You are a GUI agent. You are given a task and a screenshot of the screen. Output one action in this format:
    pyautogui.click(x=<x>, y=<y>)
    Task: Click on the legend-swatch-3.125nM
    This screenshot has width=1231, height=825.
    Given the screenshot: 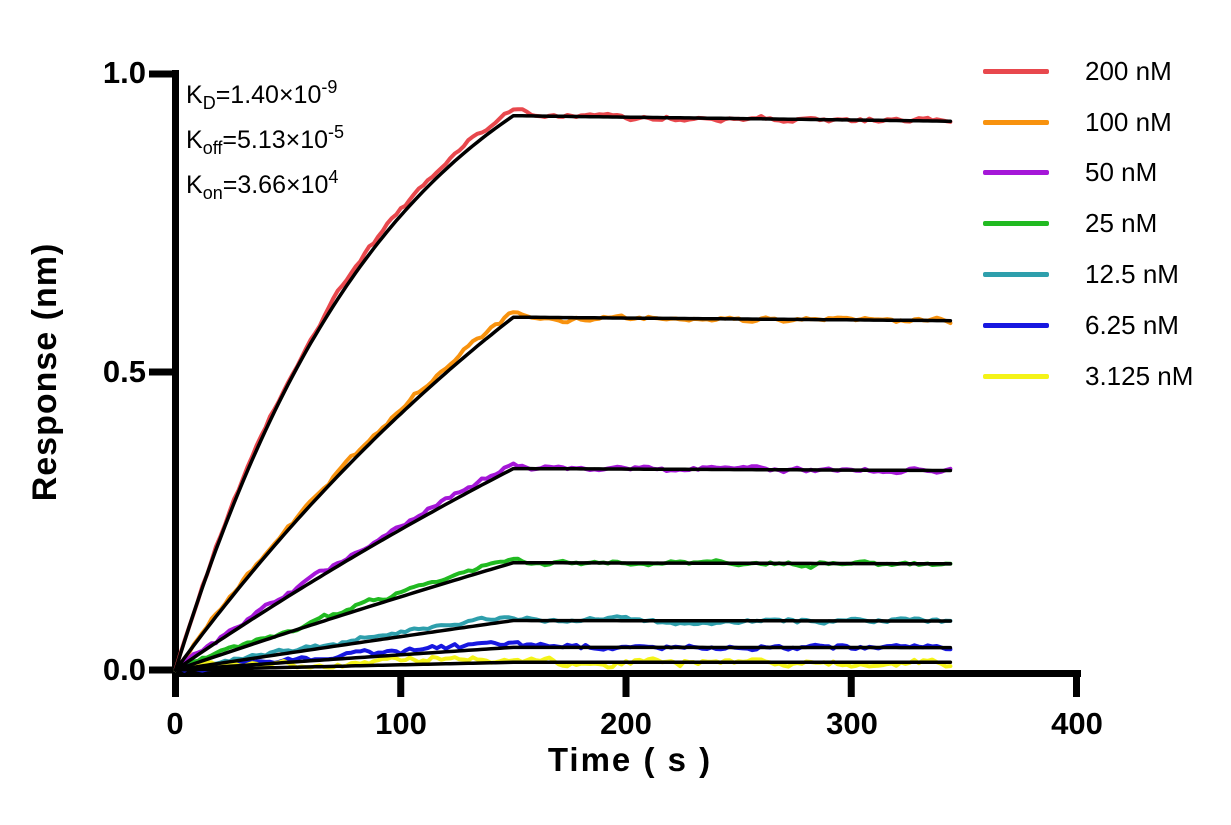 What is the action you would take?
    pyautogui.click(x=1016, y=376)
    